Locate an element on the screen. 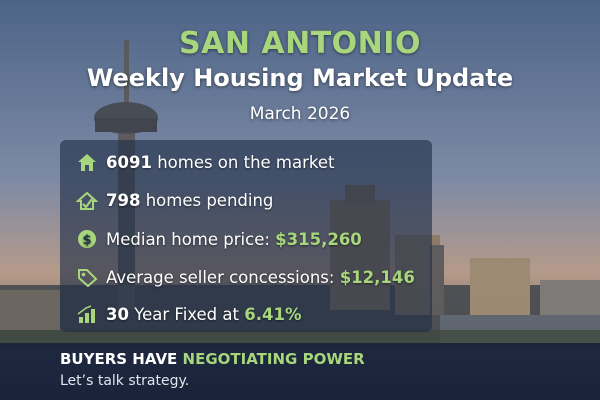  stat-text: homes pending is located at coordinates (209, 200).